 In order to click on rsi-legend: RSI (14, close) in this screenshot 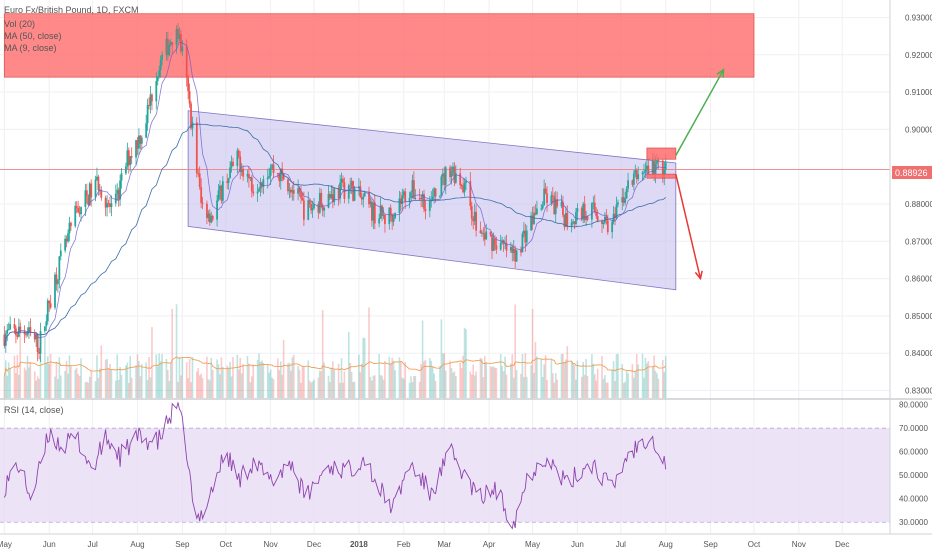, I will do `click(34, 410)`.